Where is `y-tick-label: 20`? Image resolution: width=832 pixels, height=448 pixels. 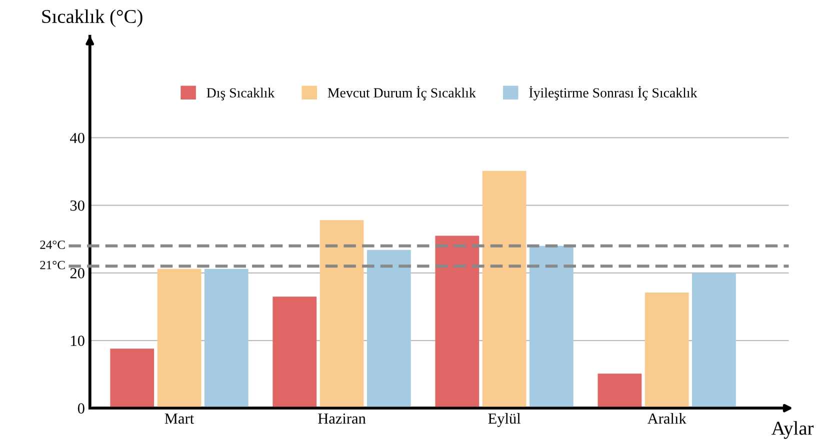 y-tick-label: 20 is located at coordinates (77, 273).